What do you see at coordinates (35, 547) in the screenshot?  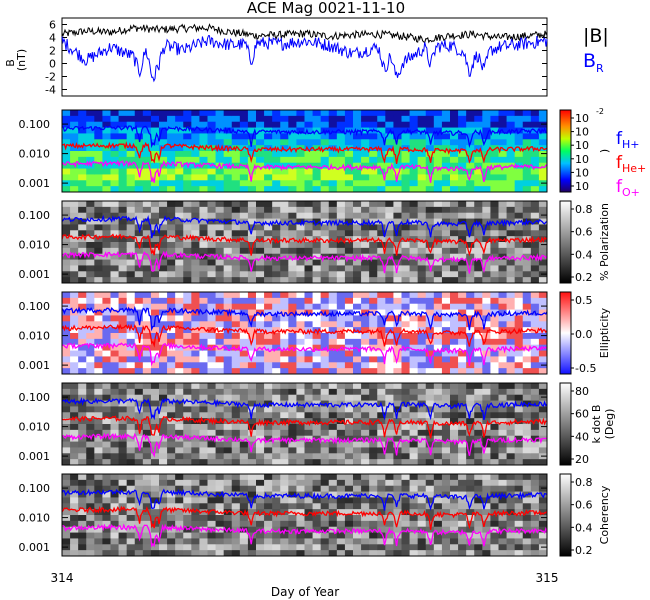 I see `freq-tick-label: 0.001` at bounding box center [35, 547].